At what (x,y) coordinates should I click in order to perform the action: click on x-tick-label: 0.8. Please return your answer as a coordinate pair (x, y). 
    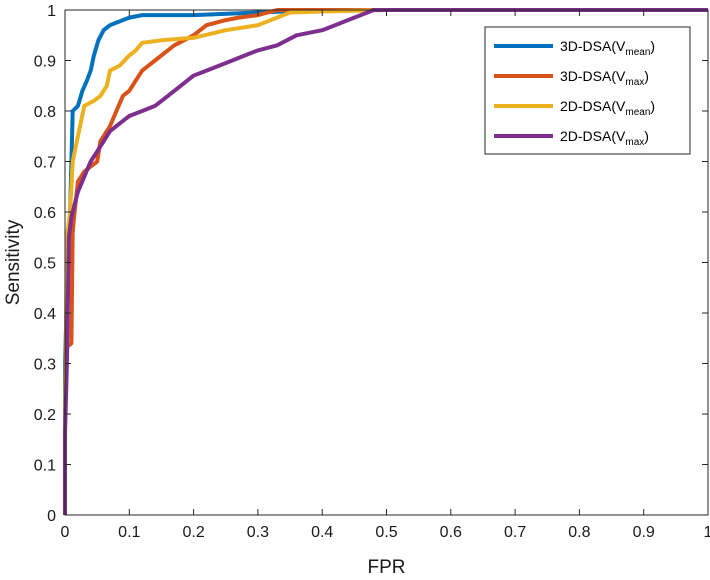
    Looking at the image, I should click on (579, 532).